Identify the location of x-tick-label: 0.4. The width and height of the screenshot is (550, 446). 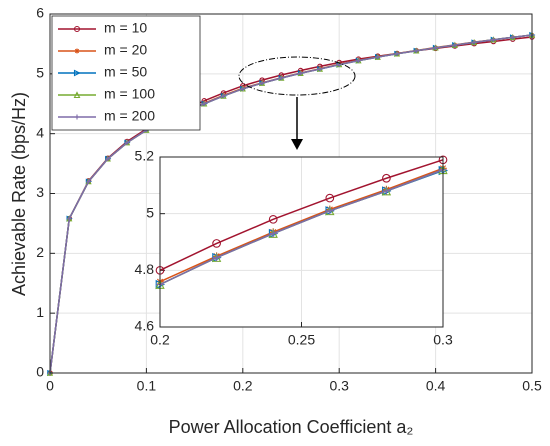
(436, 386).